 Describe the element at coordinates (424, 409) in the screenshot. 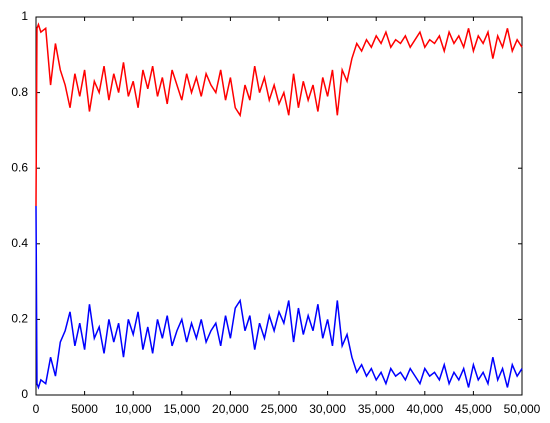

I see `x-tick-label: 40,000` at that location.